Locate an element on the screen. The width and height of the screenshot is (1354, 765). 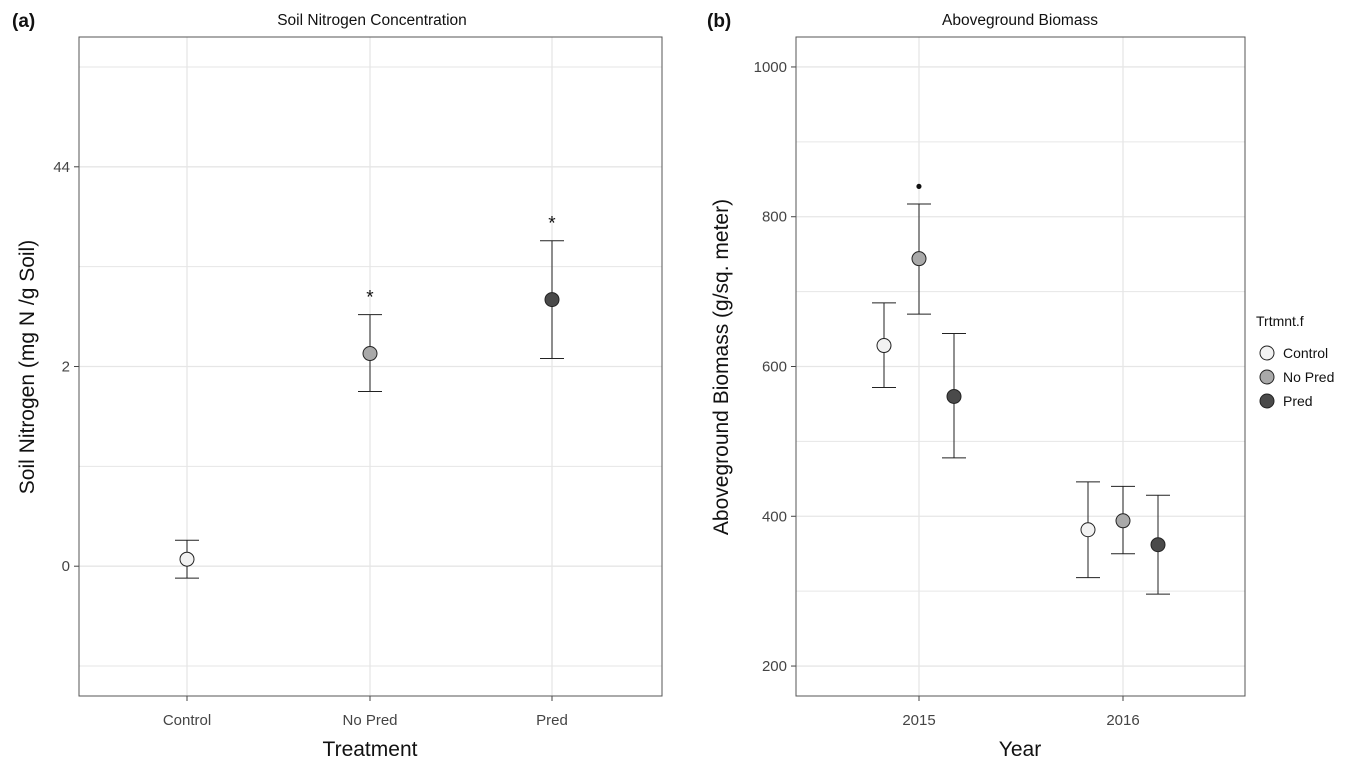
panel-b-letter: (b) is located at coordinates (719, 21).